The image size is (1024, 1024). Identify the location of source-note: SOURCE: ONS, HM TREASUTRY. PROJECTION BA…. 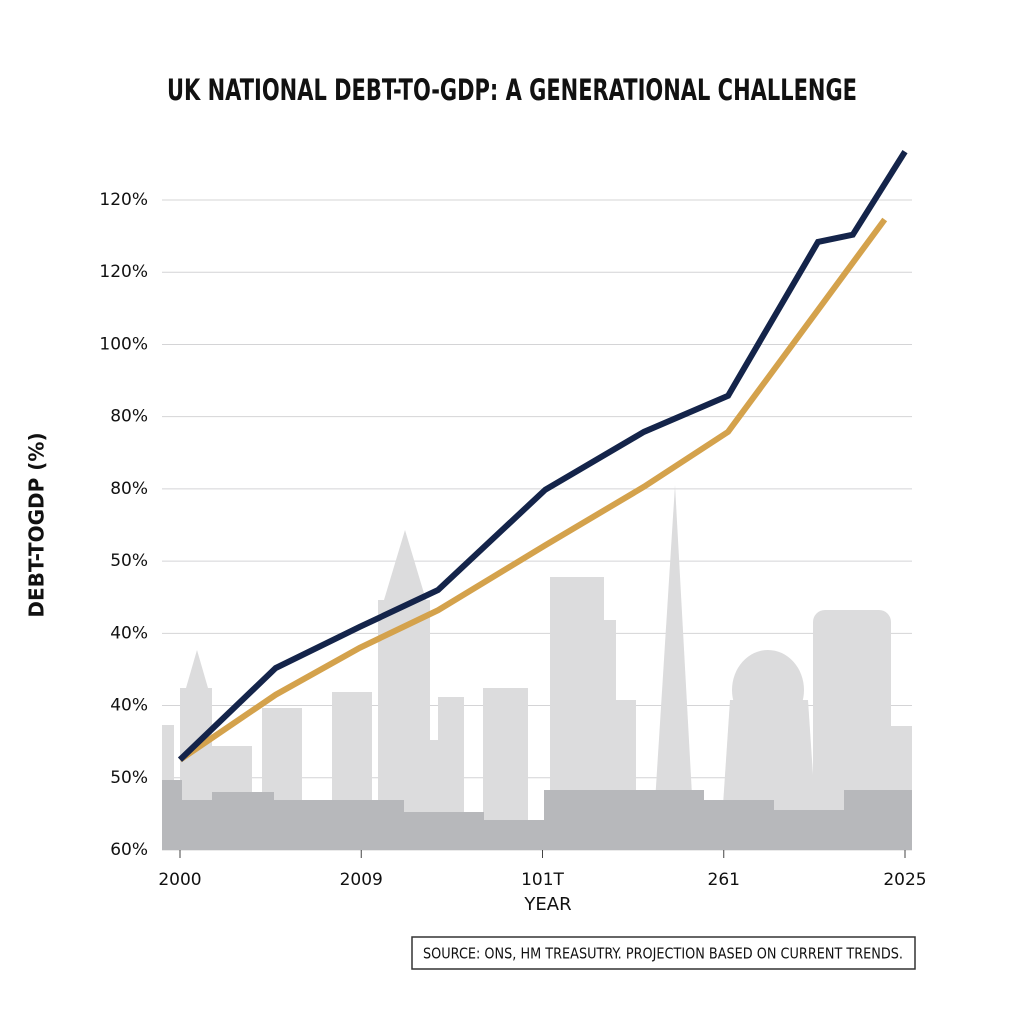
(663, 954).